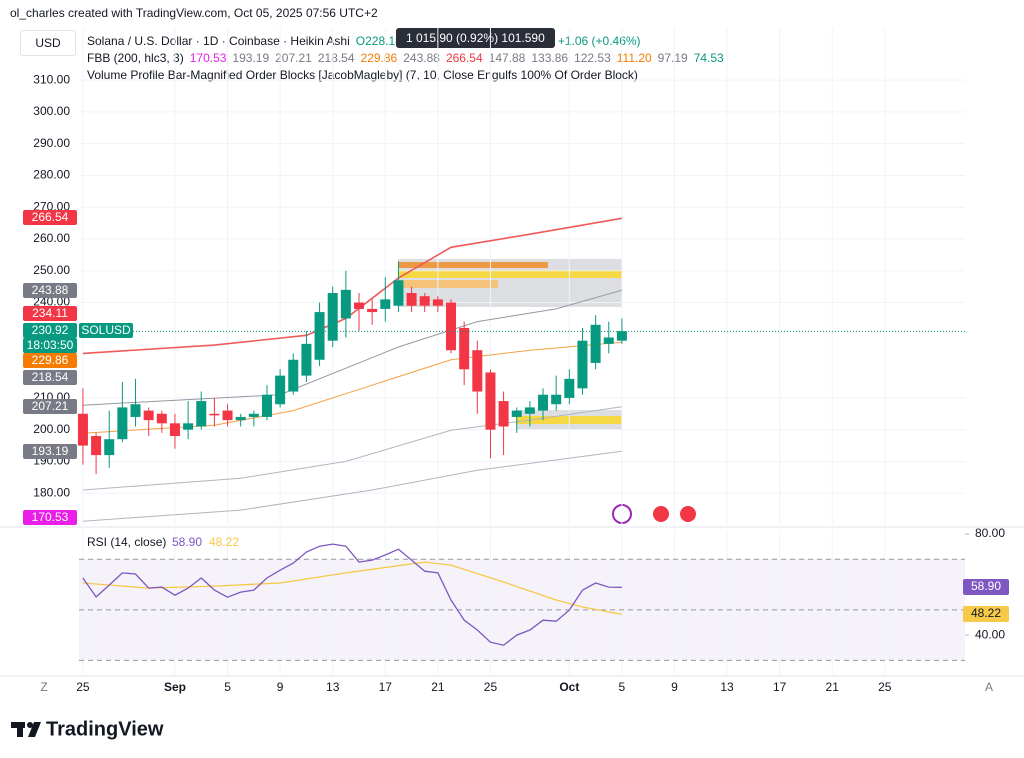  Describe the element at coordinates (438, 687) in the screenshot. I see `x-tick-label: 21` at that location.